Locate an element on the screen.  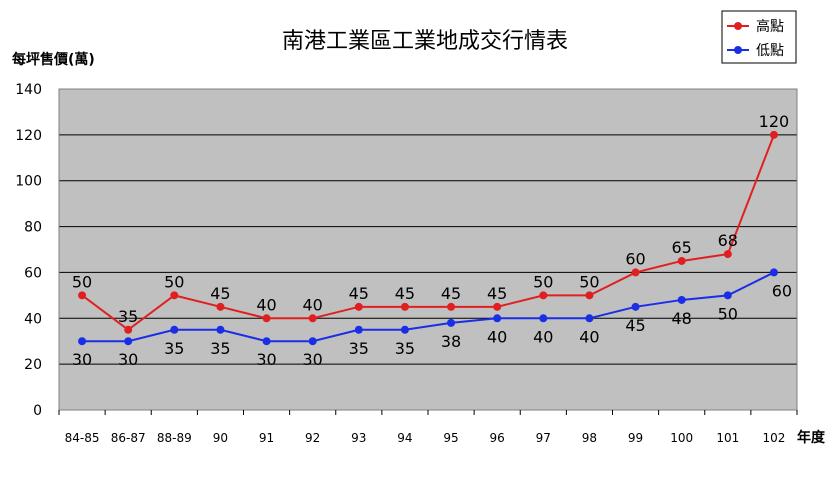
x-tick-label: 99 is located at coordinates (635, 438).